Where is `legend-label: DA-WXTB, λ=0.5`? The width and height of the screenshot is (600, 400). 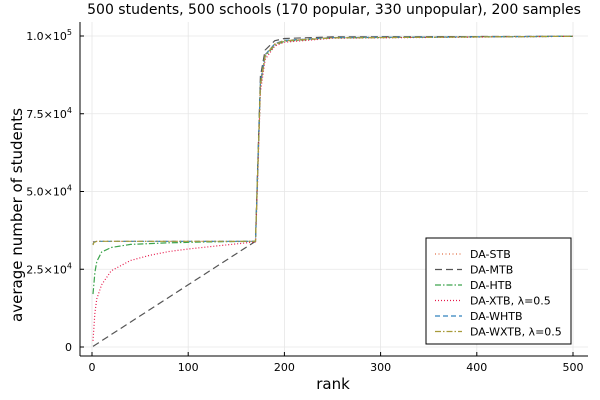
legend-label: DA-WXTB, λ=0.5 is located at coordinates (516, 332).